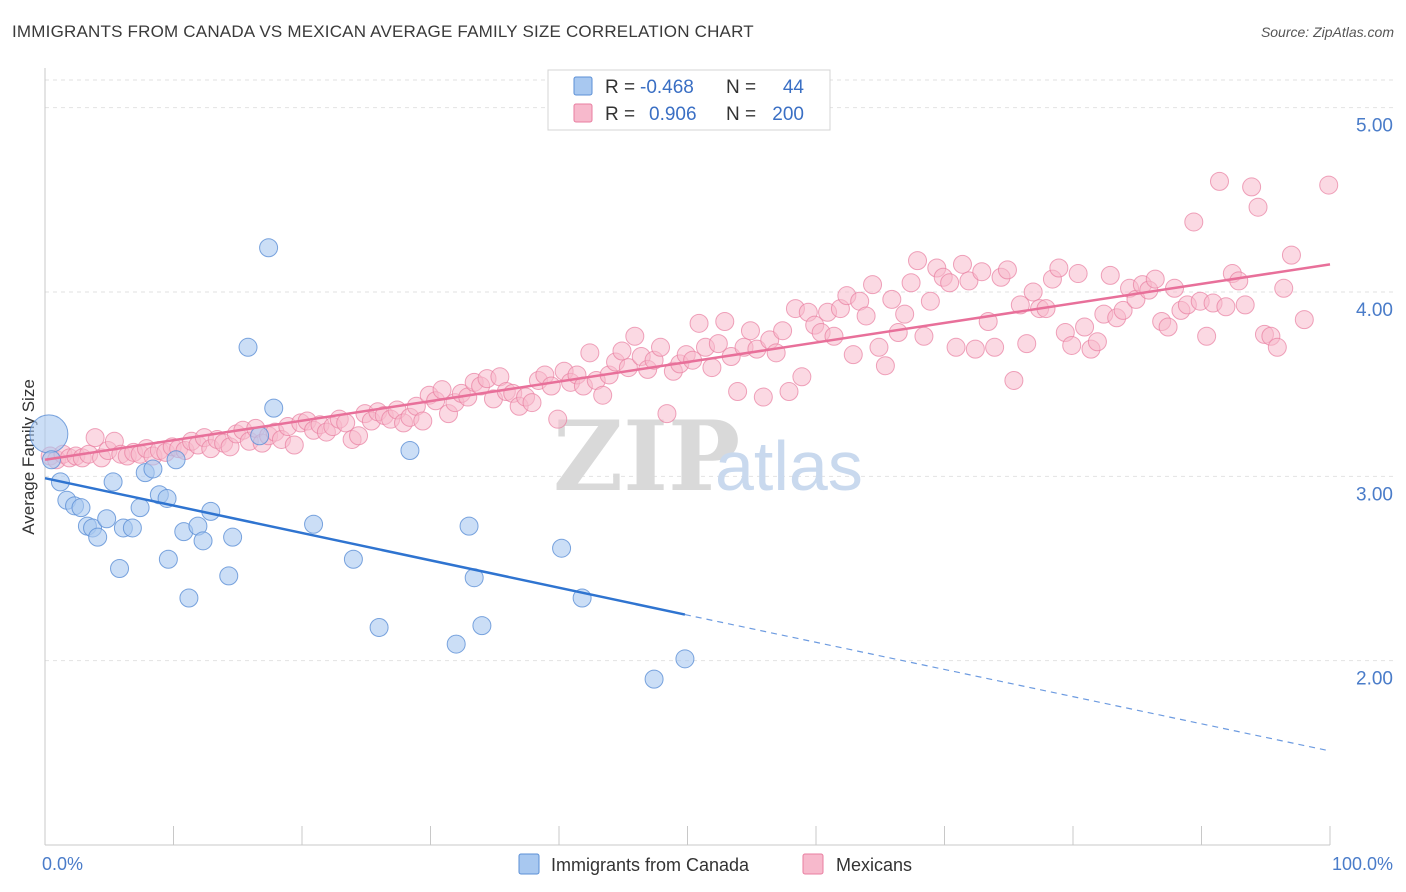 Image resolution: width=1406 pixels, height=892 pixels. I want to click on bottom-legend-swatch-canada, so click(529, 864).